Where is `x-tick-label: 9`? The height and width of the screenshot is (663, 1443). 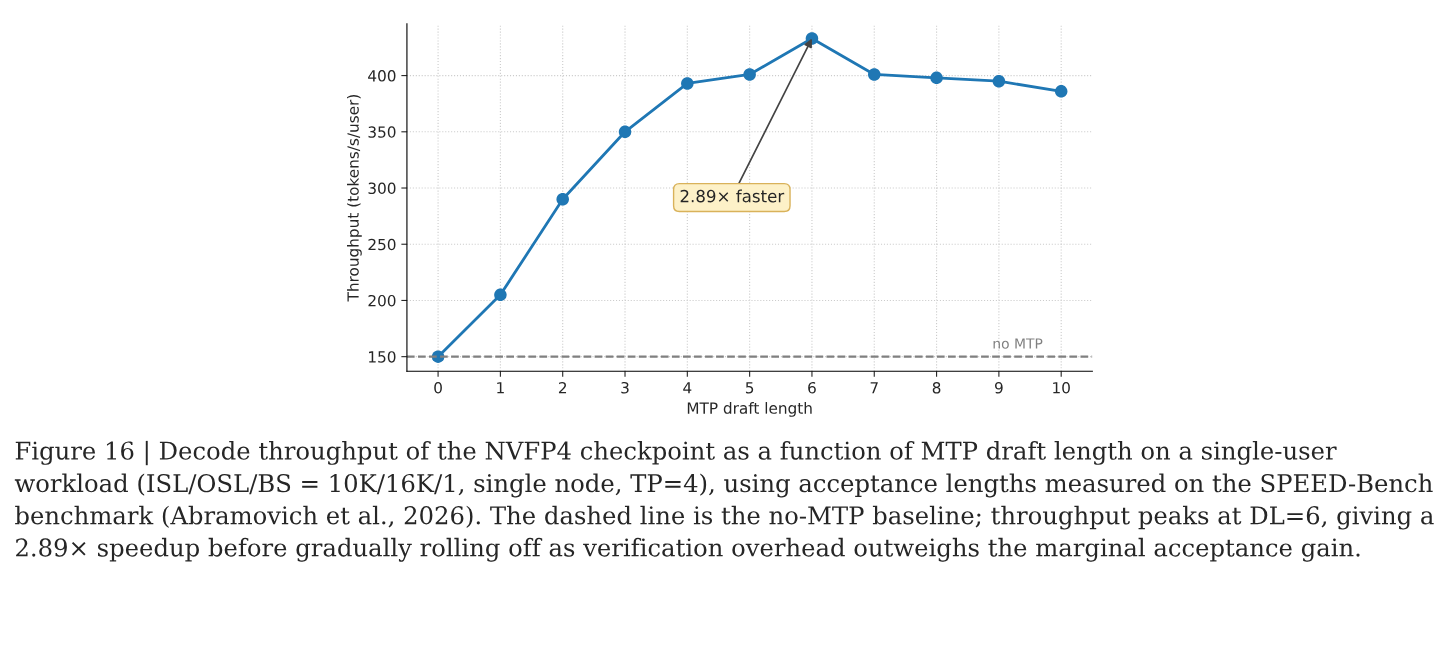 x-tick-label: 9 is located at coordinates (998, 387).